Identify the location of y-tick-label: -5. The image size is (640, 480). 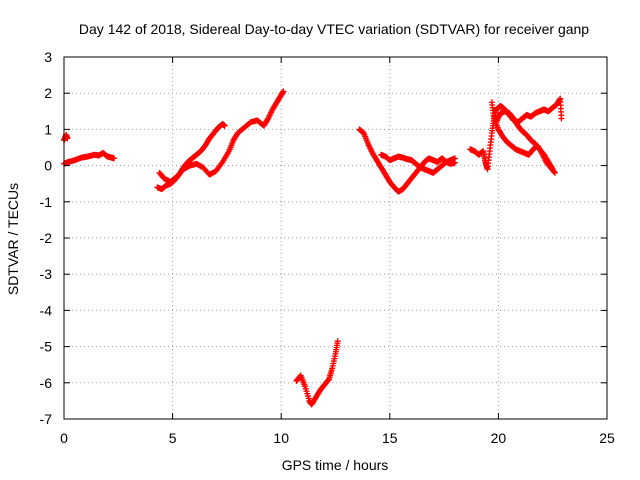
(46, 347).